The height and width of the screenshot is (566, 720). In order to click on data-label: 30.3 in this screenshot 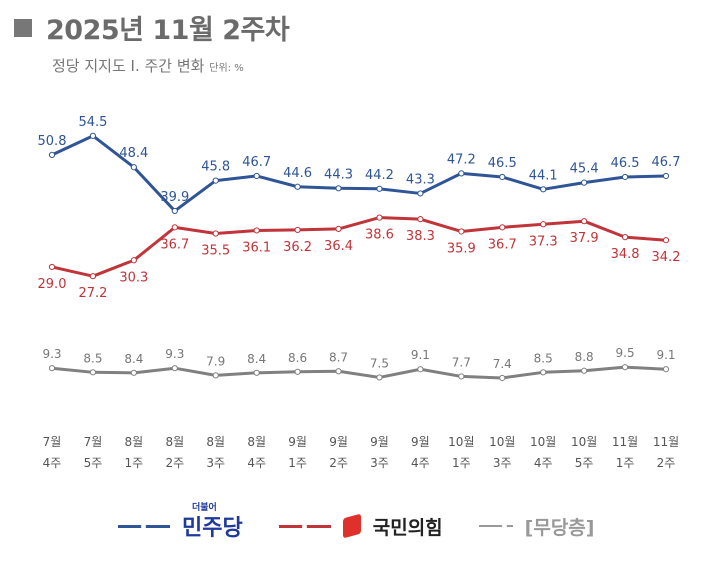, I will do `click(133, 277)`.